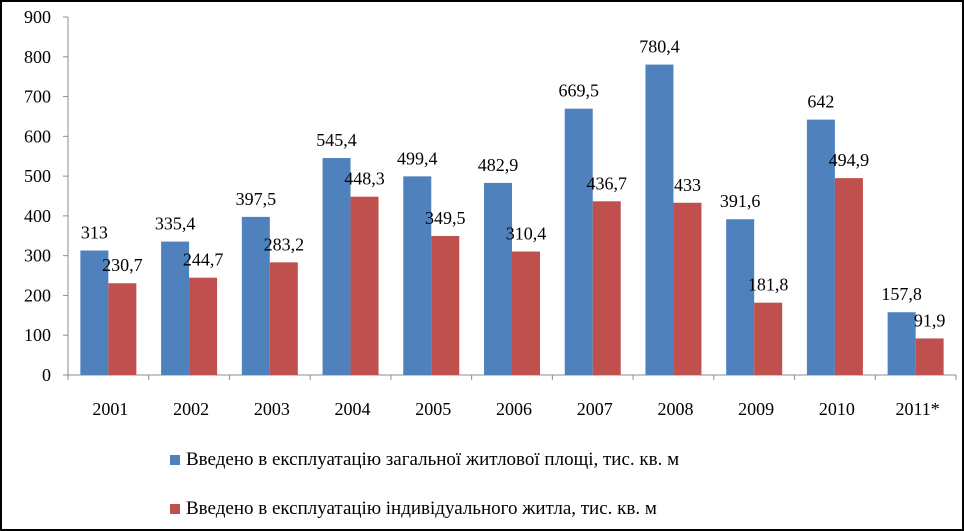  What do you see at coordinates (445, 218) in the screenshot?
I see `data-label: 349,5` at bounding box center [445, 218].